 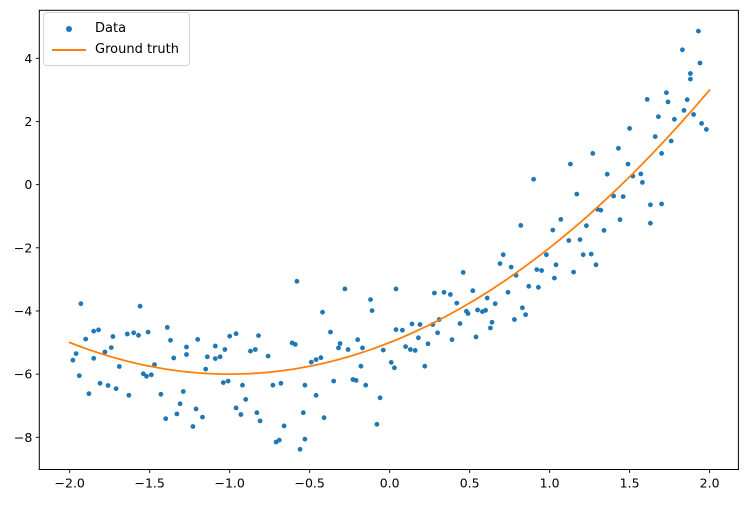 I want to click on x-tick-label: −1.5, so click(x=150, y=483).